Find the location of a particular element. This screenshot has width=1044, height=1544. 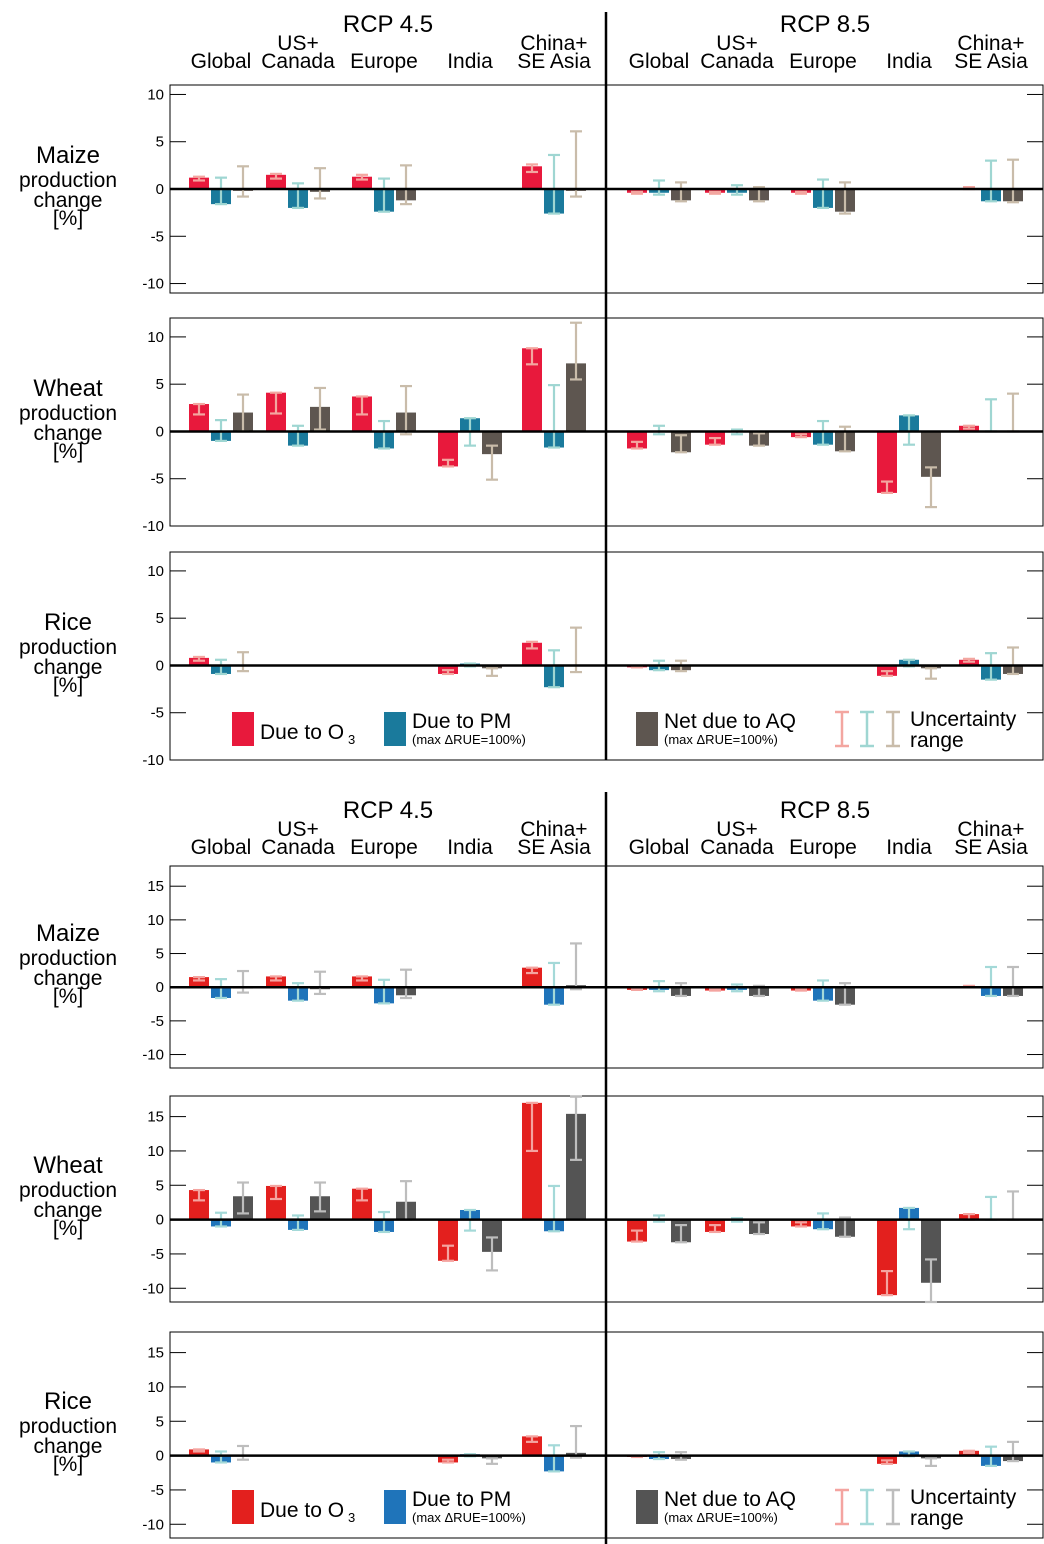

legend-label-o3: Due to O is located at coordinates (302, 1510).